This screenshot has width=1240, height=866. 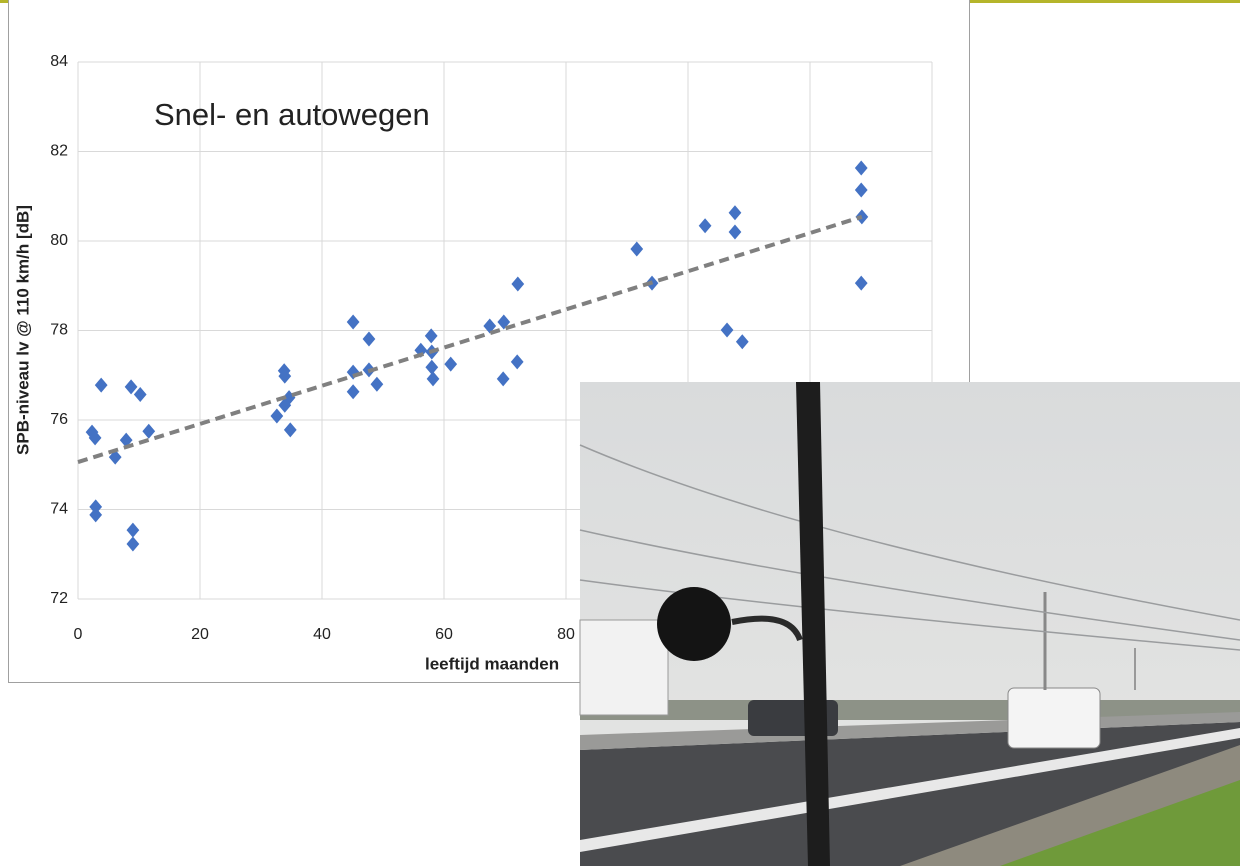 What do you see at coordinates (200, 634) in the screenshot?
I see `x-tick-label: 20` at bounding box center [200, 634].